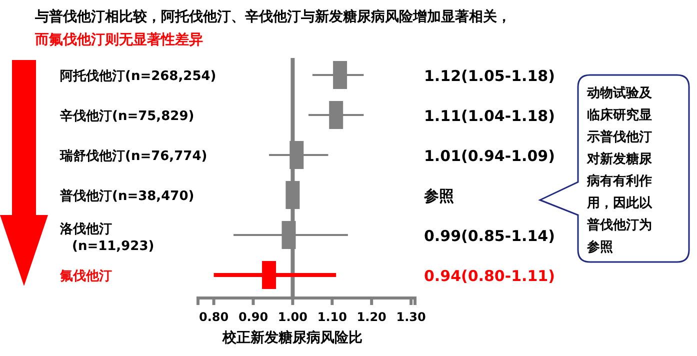 Image resolution: width=697 pixels, height=356 pixels. I want to click on x-tick-label: 0.90, so click(253, 317).